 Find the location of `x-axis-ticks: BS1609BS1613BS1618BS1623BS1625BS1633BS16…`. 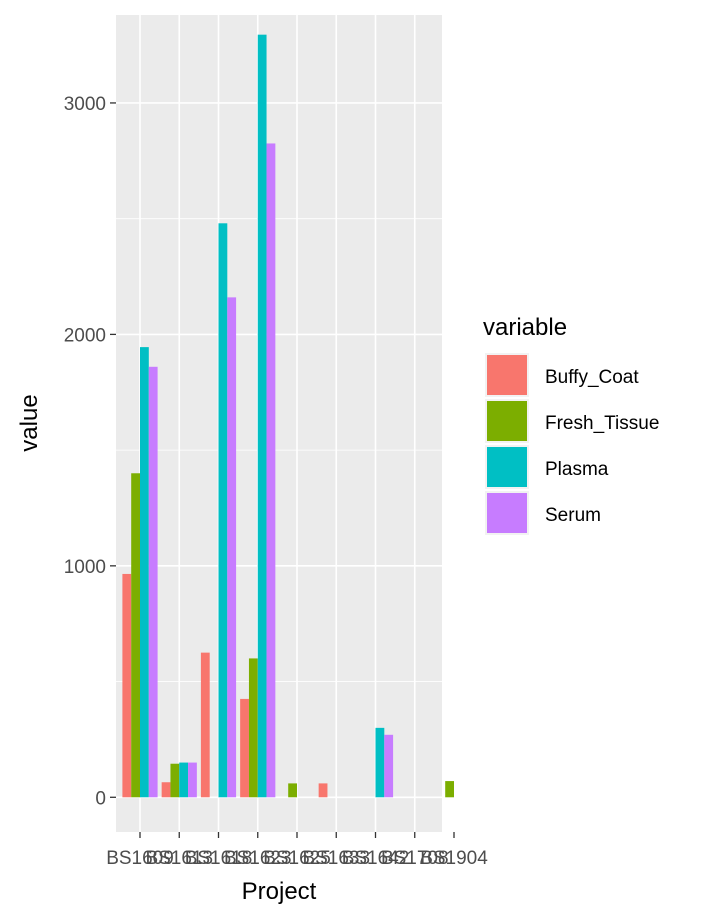

x-axis-ticks: BS1609BS1613BS1618BS1623BS1625BS1633BS16… is located at coordinates (297, 850).